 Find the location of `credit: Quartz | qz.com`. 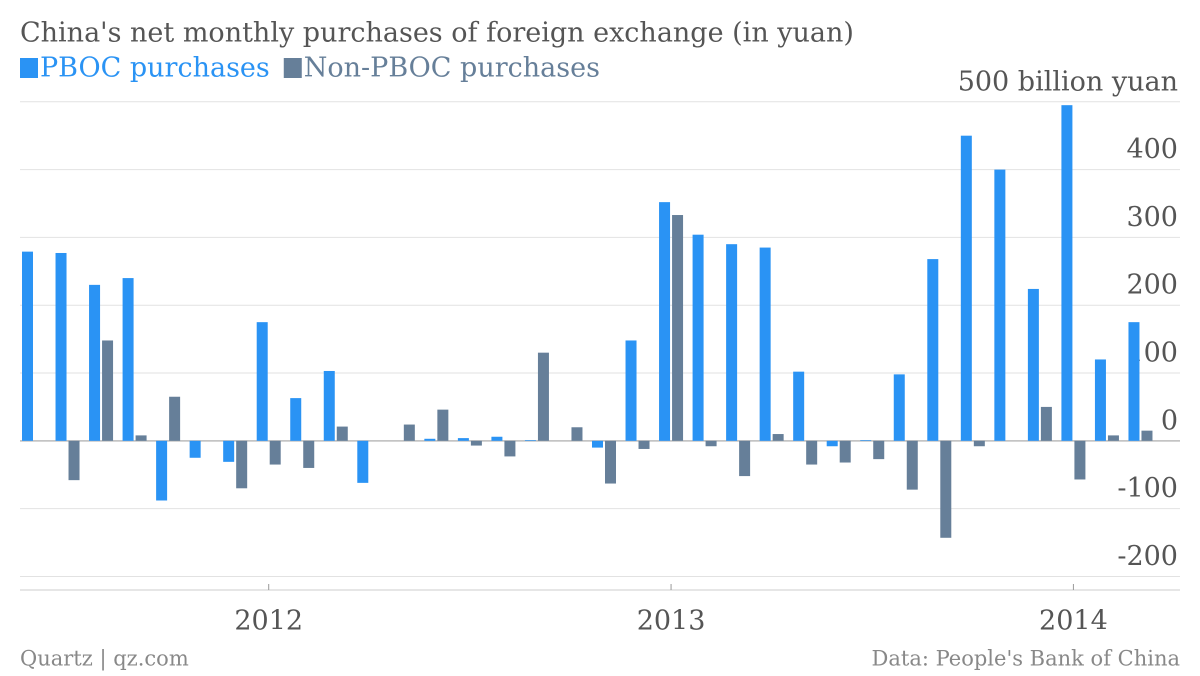

credit: Quartz | qz.com is located at coordinates (104, 659).